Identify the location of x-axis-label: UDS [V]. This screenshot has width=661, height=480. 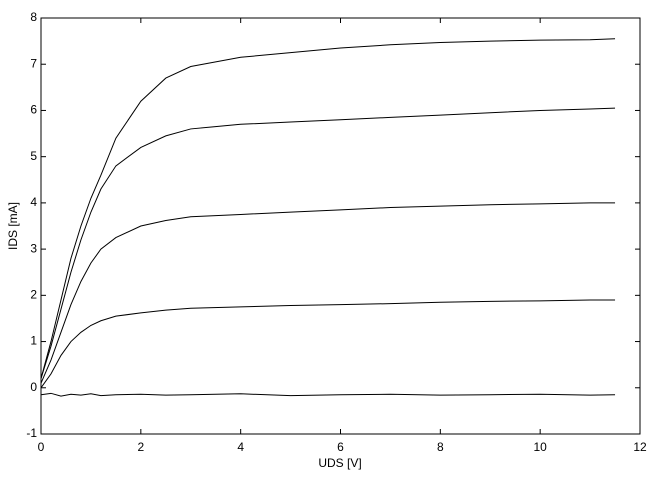
(339, 463).